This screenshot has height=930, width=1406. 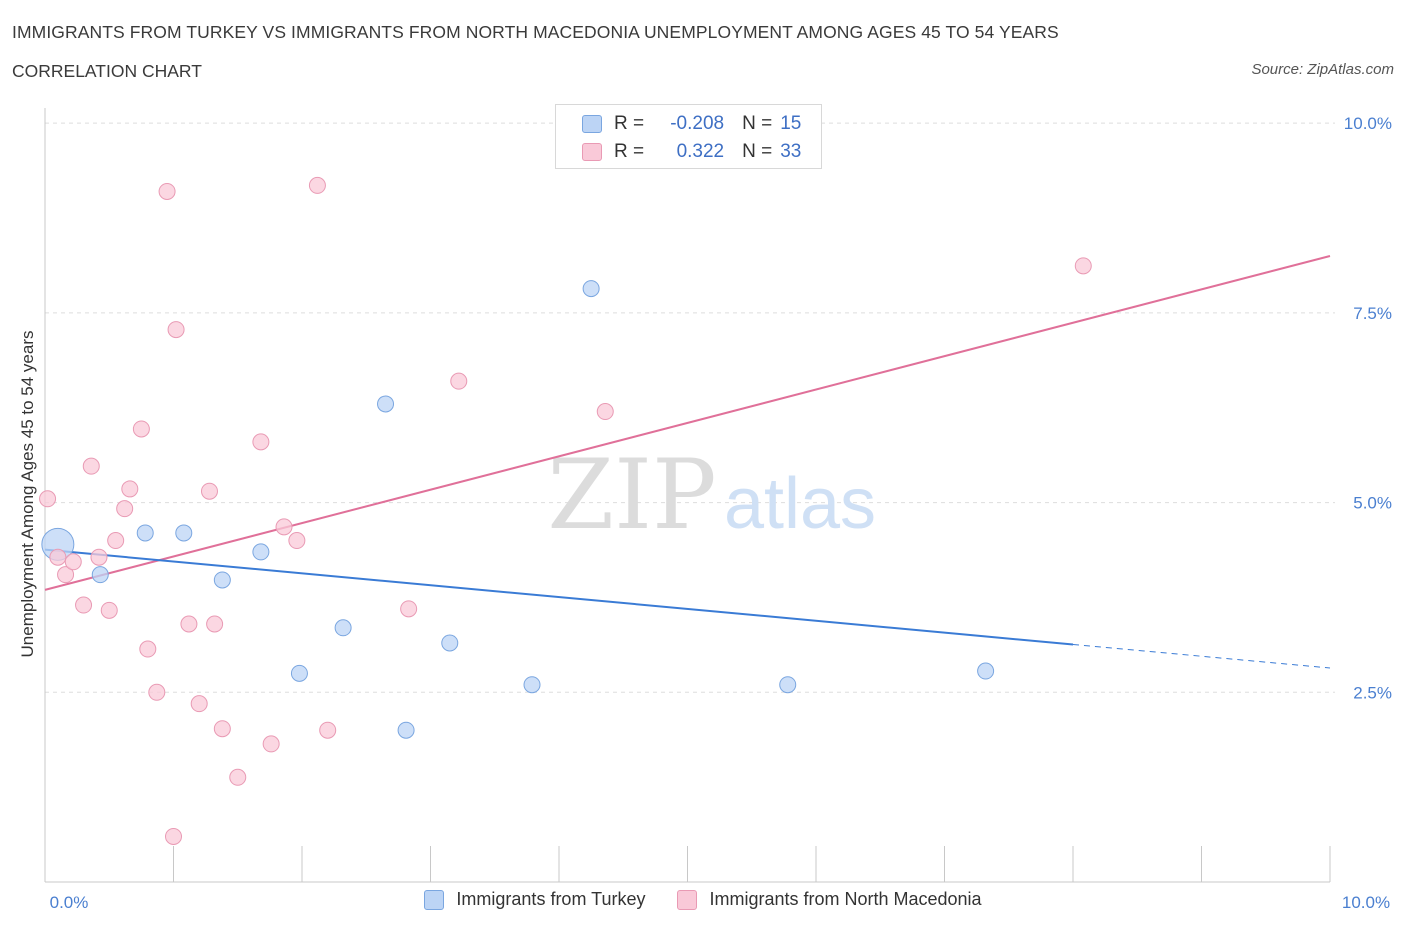 What do you see at coordinates (69, 902) in the screenshot?
I see `x-tick-label-min: 0.0%` at bounding box center [69, 902].